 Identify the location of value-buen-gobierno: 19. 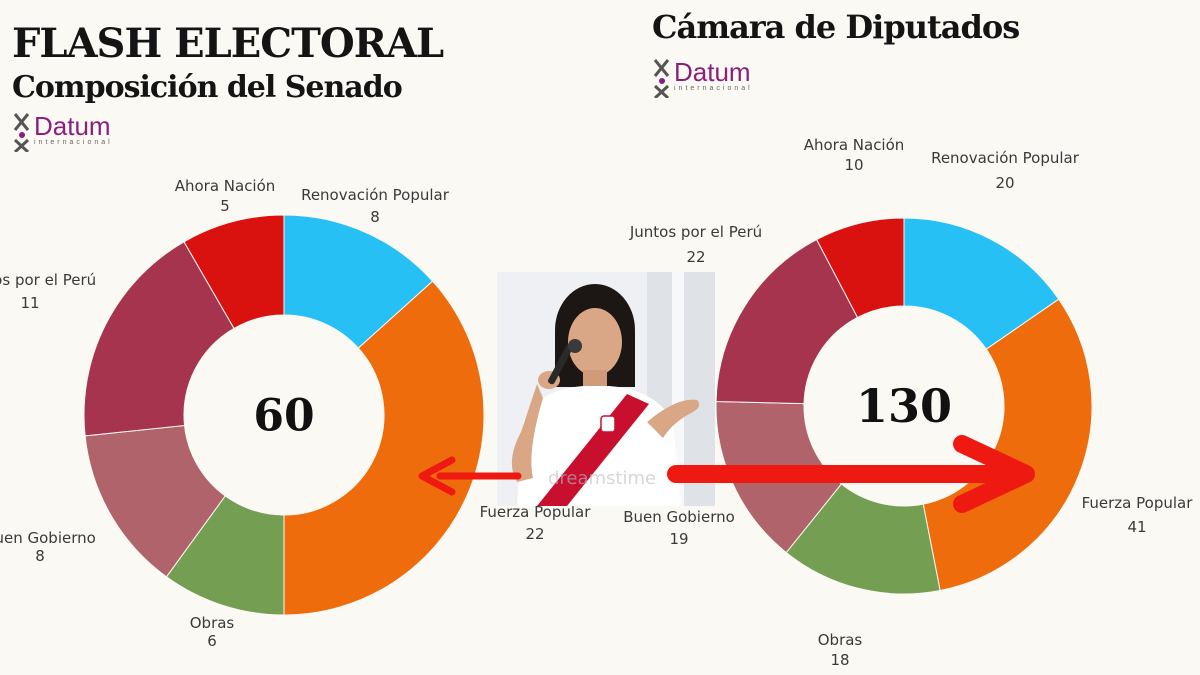
(678, 539).